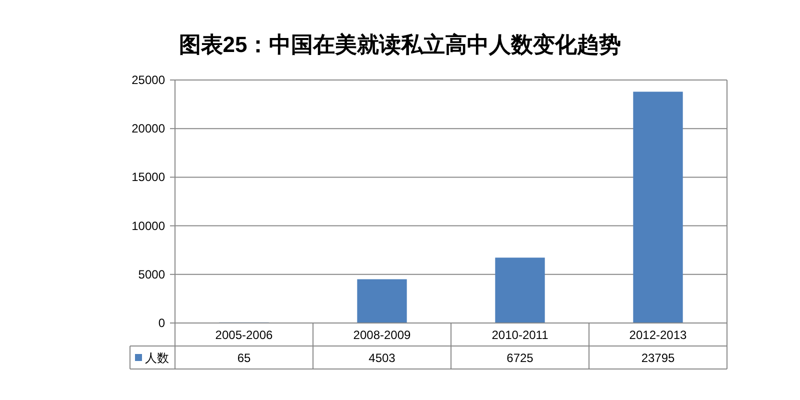  Describe the element at coordinates (149, 225) in the screenshot. I see `y-tick-label: 10000` at that location.